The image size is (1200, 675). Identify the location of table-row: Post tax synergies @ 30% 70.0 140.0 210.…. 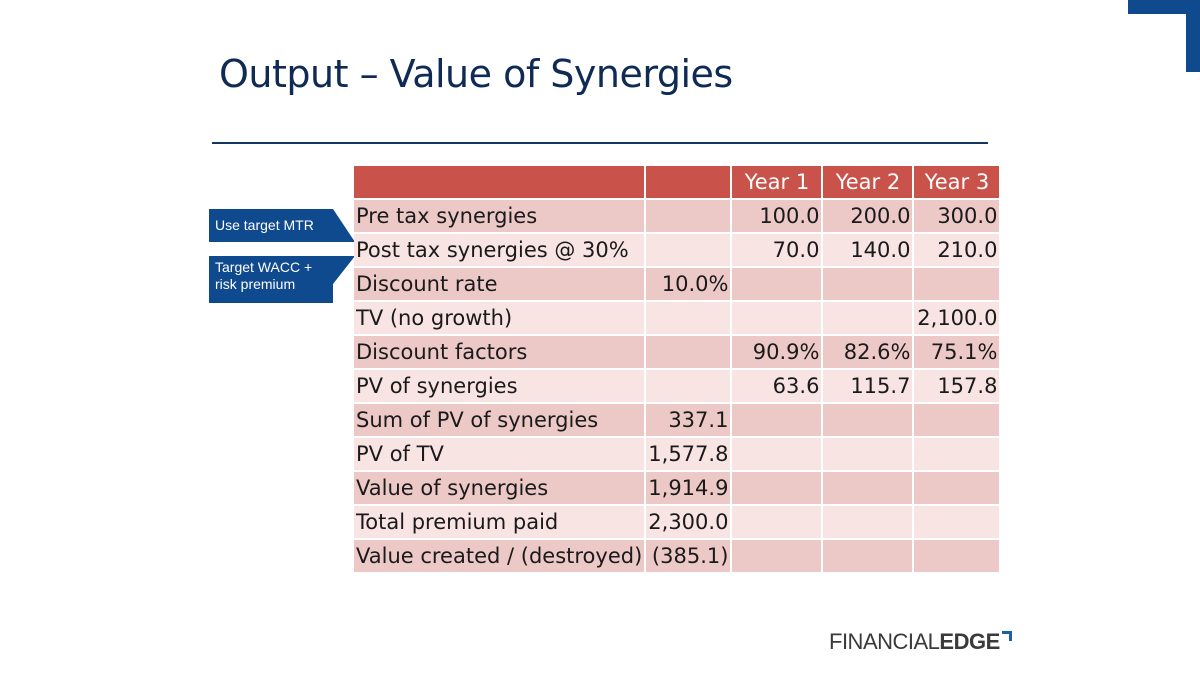
(677, 250).